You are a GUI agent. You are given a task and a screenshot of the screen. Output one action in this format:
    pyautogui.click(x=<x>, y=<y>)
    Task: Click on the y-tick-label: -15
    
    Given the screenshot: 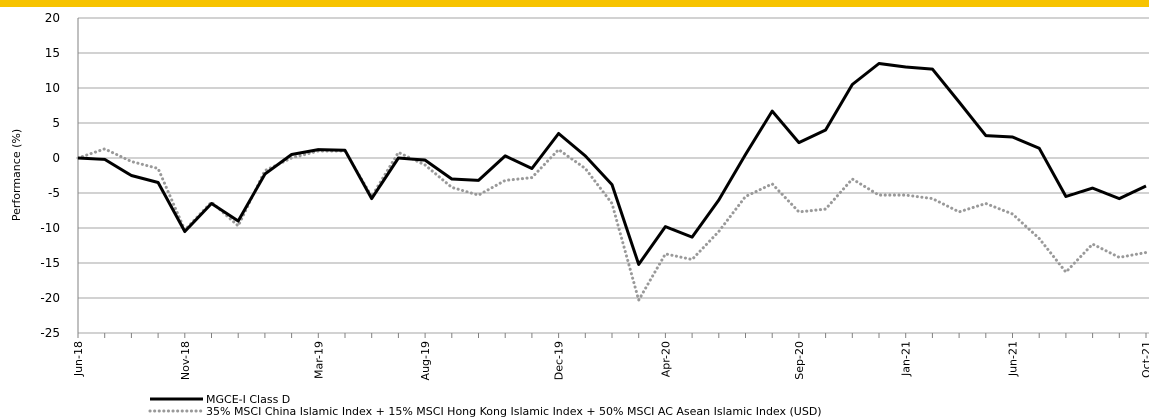 What is the action you would take?
    pyautogui.click(x=50, y=263)
    